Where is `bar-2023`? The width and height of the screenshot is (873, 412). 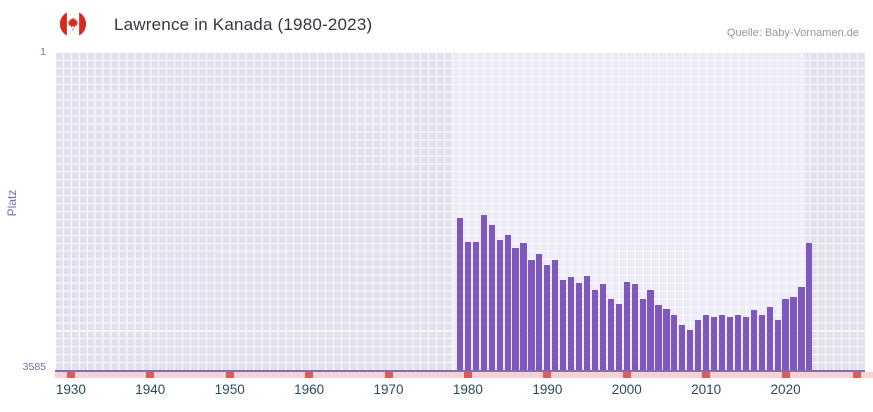 bar-2023 is located at coordinates (809, 306).